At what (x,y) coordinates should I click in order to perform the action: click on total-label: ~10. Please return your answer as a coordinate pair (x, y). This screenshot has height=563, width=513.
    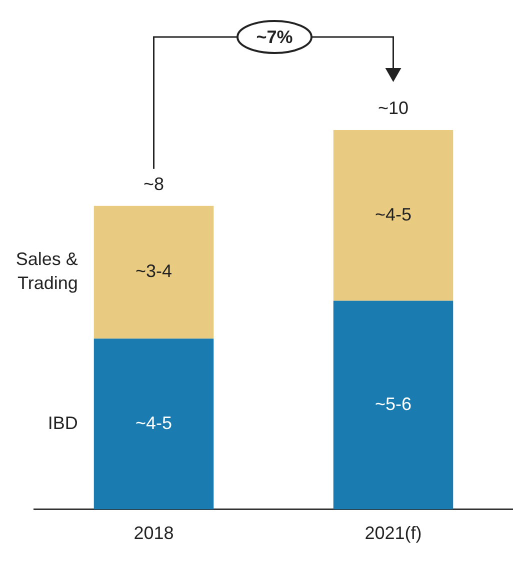
    Looking at the image, I should click on (393, 108).